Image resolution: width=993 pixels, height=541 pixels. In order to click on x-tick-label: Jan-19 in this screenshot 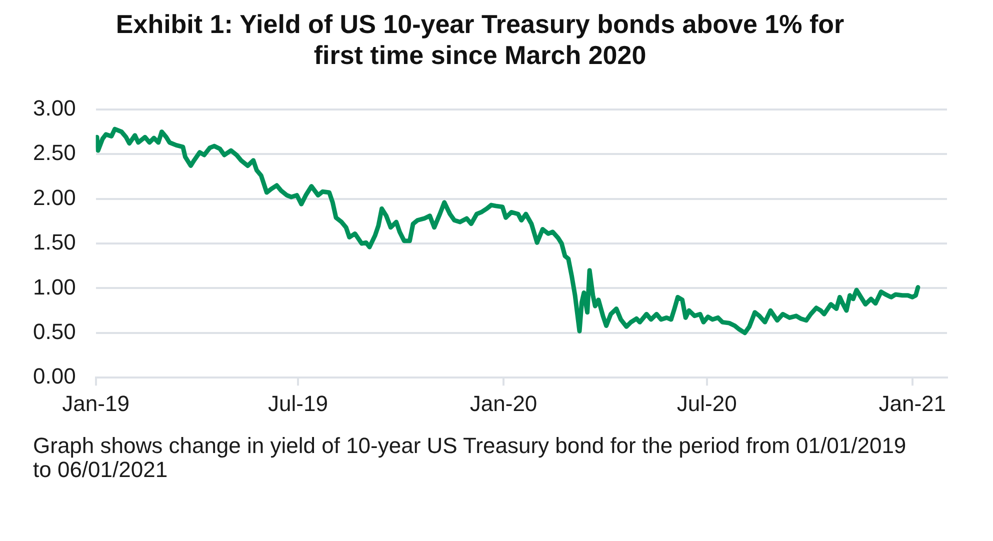, I will do `click(96, 403)`.